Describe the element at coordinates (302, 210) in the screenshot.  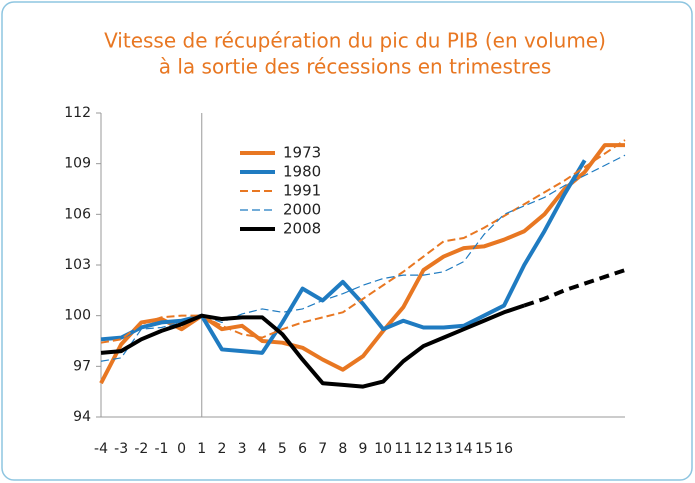
I see `legend-label: 2000` at that location.